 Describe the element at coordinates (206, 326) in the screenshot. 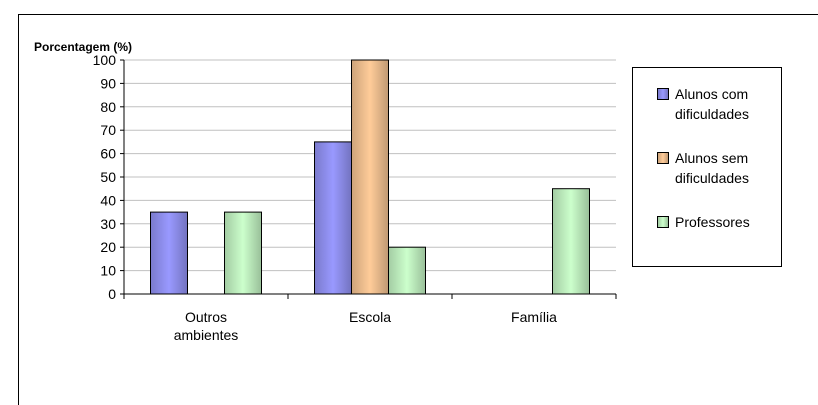

I see `x-tick-label: Outros ambientes` at that location.